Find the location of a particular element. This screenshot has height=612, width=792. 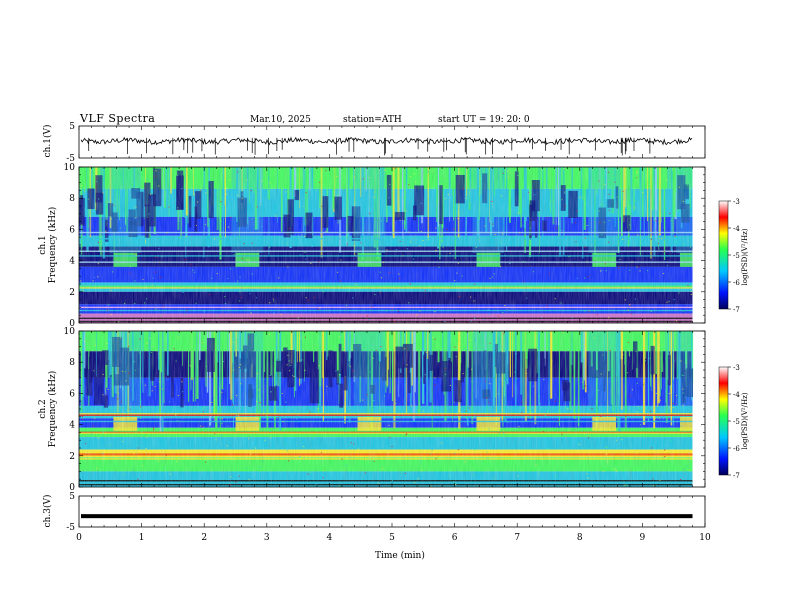

ch1-ytick-8: 8 is located at coordinates (72, 199).